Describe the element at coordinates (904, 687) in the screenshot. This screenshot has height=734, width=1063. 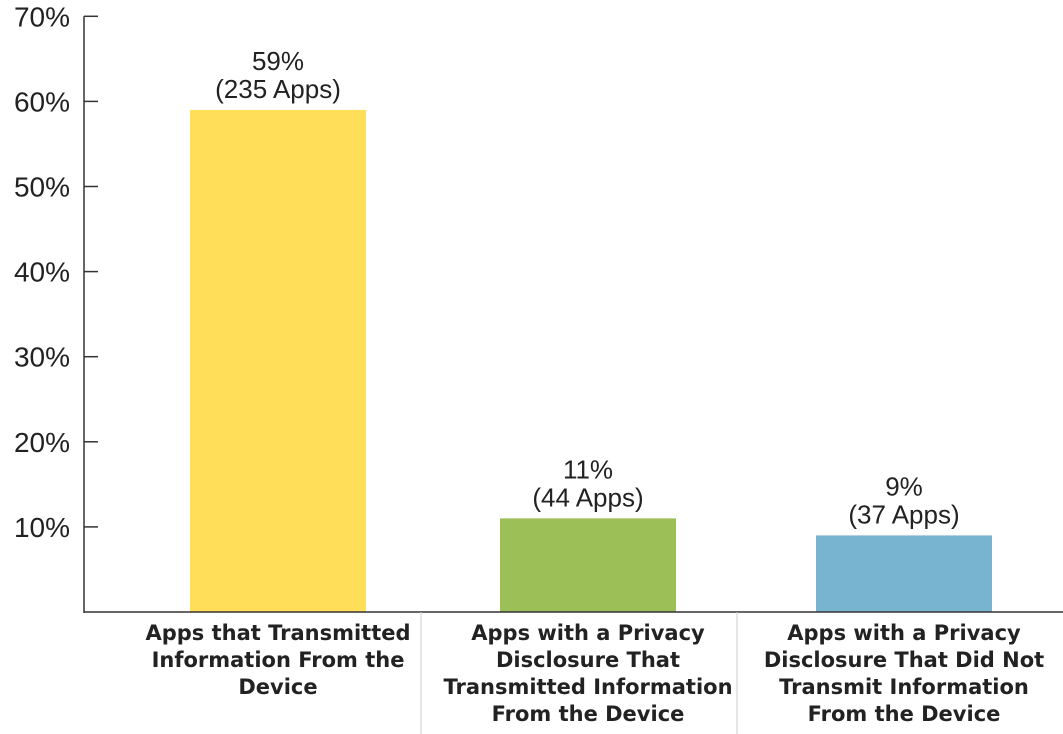
I see `category-label: Transmit Information` at that location.